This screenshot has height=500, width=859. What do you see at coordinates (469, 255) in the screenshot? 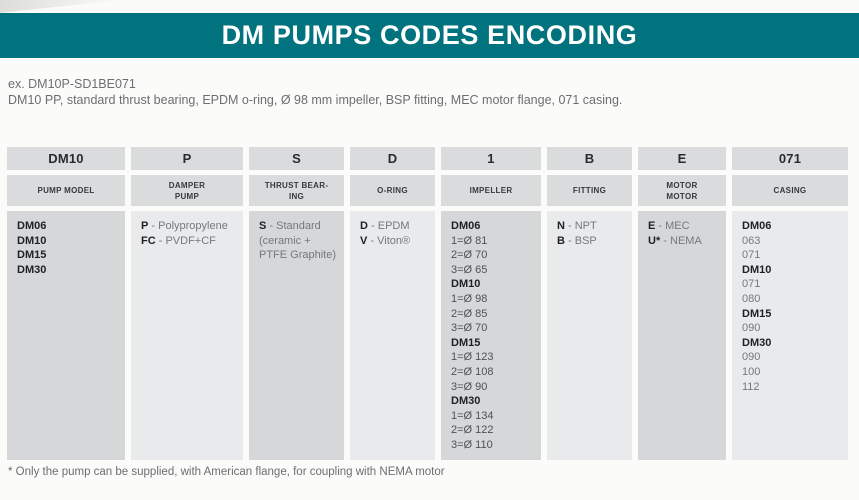
I see `content-line: 2=Ø 70` at bounding box center [469, 255].